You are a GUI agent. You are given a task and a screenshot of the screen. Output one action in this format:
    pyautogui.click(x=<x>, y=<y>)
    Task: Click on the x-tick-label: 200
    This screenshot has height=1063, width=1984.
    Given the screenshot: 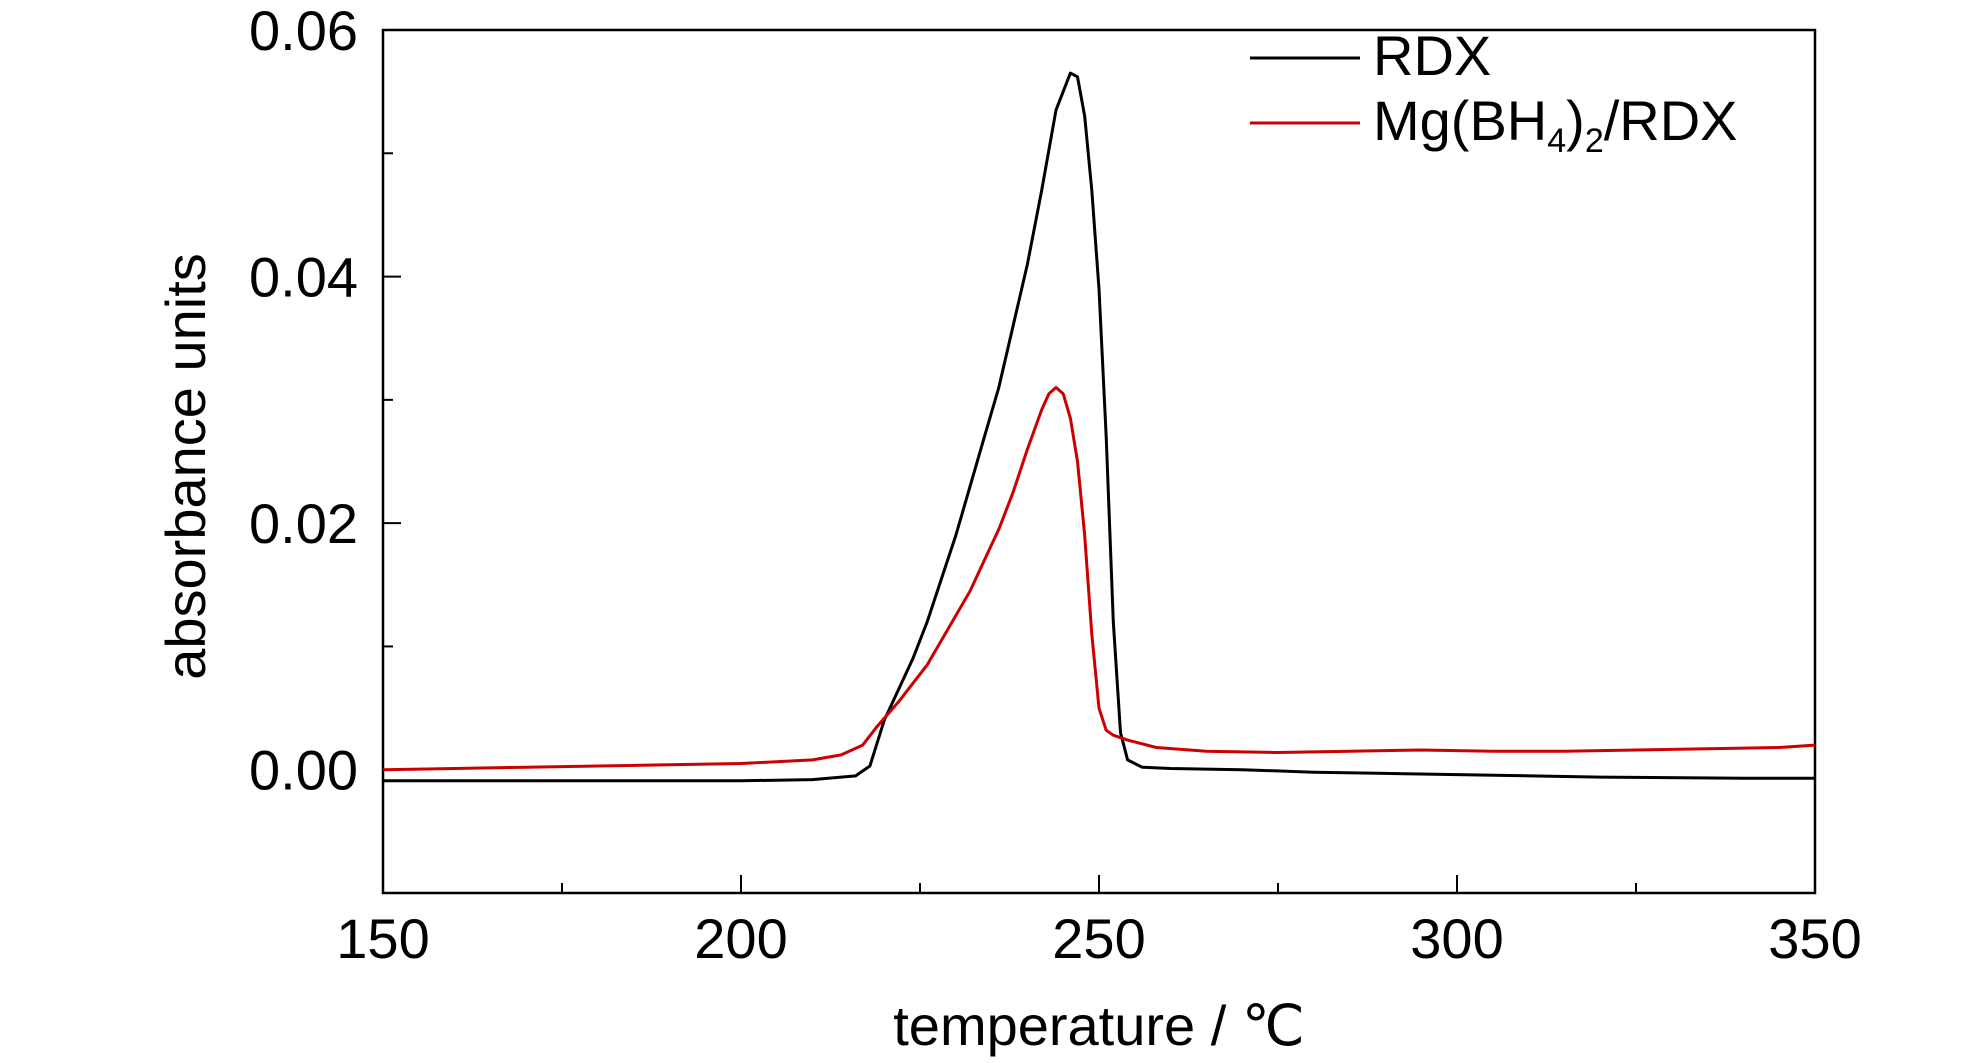 What is the action you would take?
    pyautogui.click(x=740, y=938)
    